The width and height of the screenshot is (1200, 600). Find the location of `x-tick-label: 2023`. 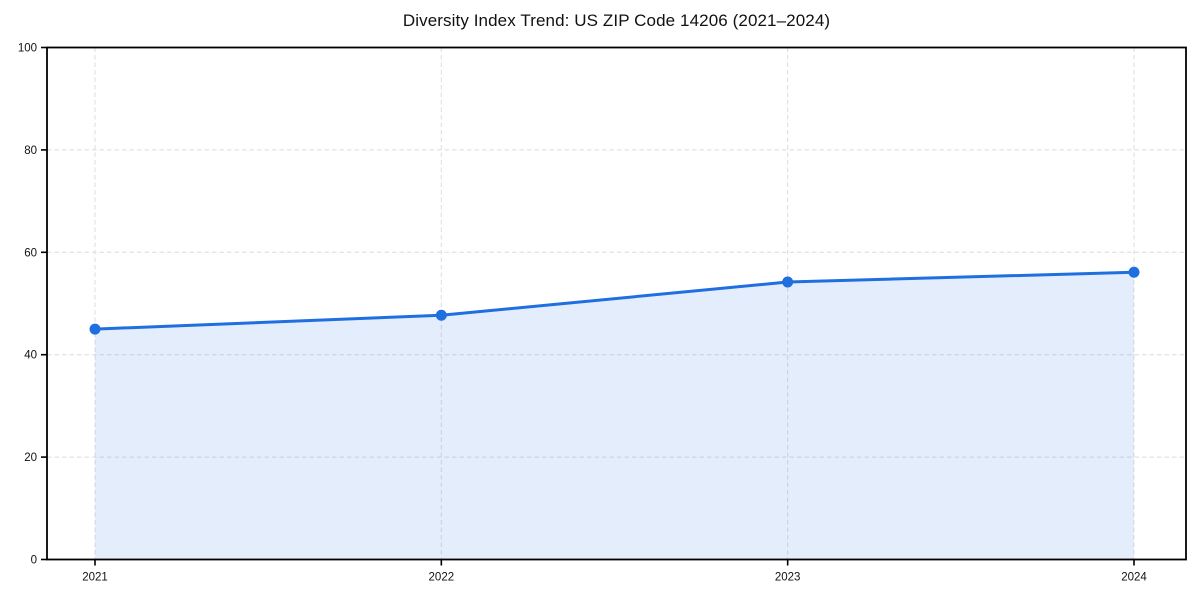

x-tick-label: 2023 is located at coordinates (788, 578).